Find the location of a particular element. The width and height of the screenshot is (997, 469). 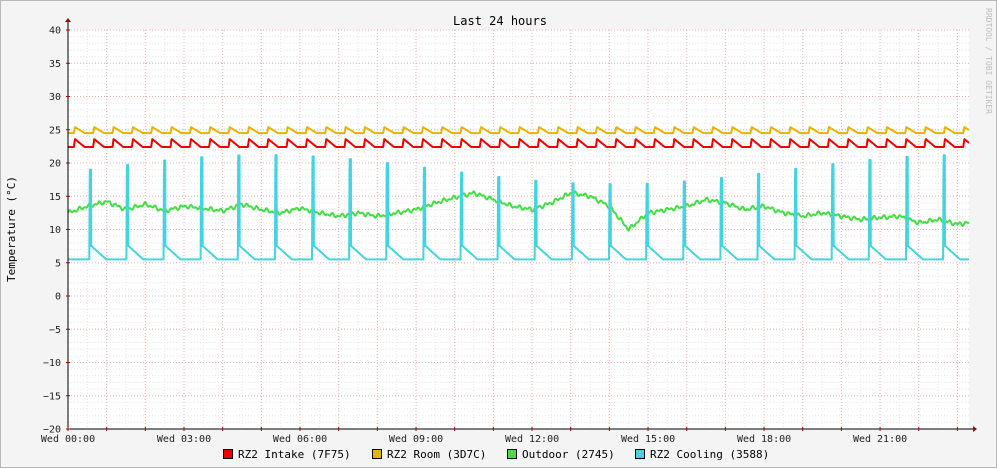

x-tick-label: Wed 18:00 is located at coordinates (764, 439).